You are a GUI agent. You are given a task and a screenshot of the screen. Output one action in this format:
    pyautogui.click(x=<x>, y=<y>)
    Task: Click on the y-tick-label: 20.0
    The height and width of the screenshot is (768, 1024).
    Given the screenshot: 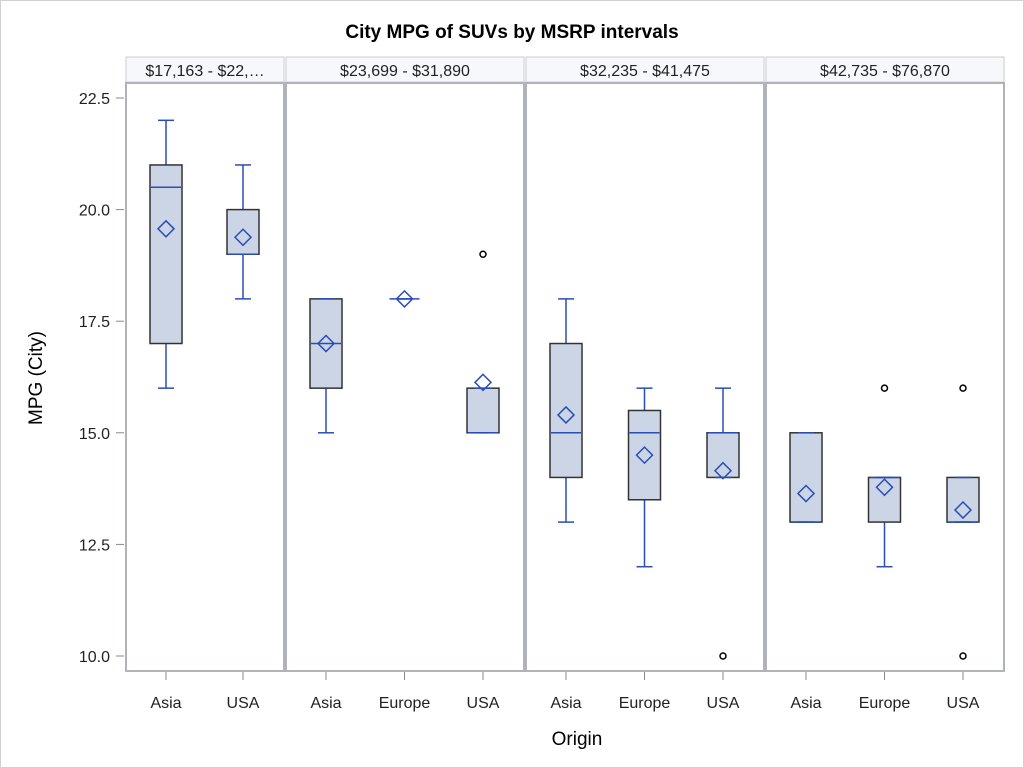 What is the action you would take?
    pyautogui.click(x=94, y=211)
    